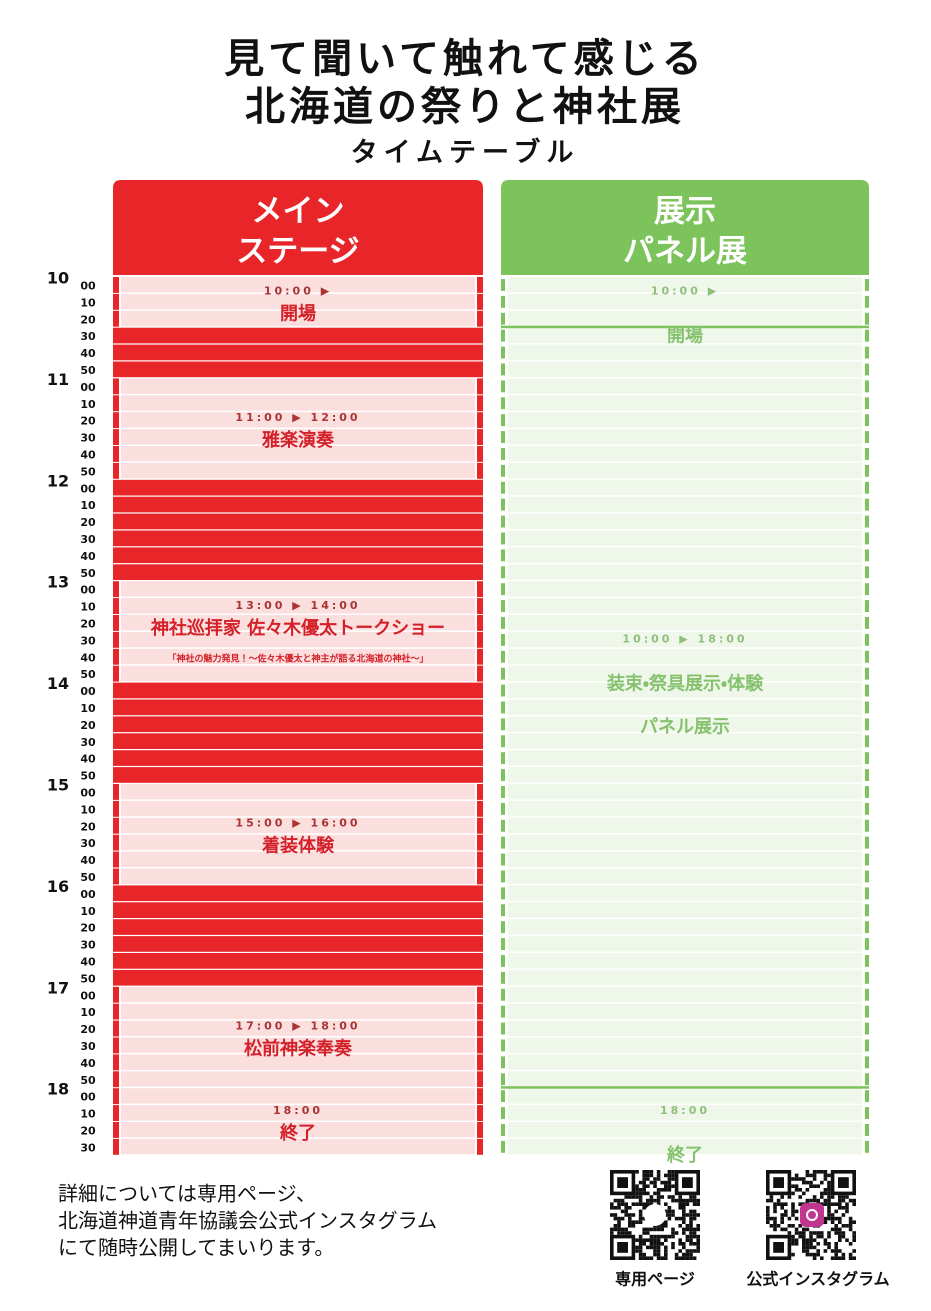 This screenshot has width=931, height=1311. What do you see at coordinates (298, 227) in the screenshot?
I see `column-header` at bounding box center [298, 227].